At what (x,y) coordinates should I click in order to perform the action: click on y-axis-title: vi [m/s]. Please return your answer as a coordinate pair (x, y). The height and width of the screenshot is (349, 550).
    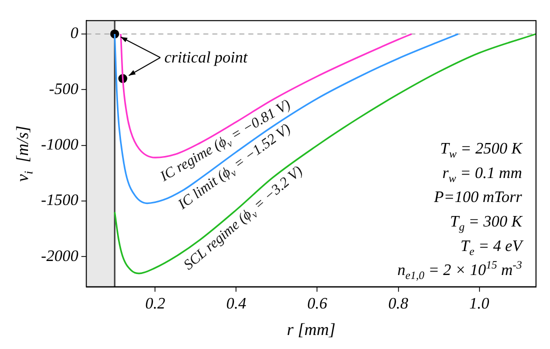
    Looking at the image, I should click on (24, 154).